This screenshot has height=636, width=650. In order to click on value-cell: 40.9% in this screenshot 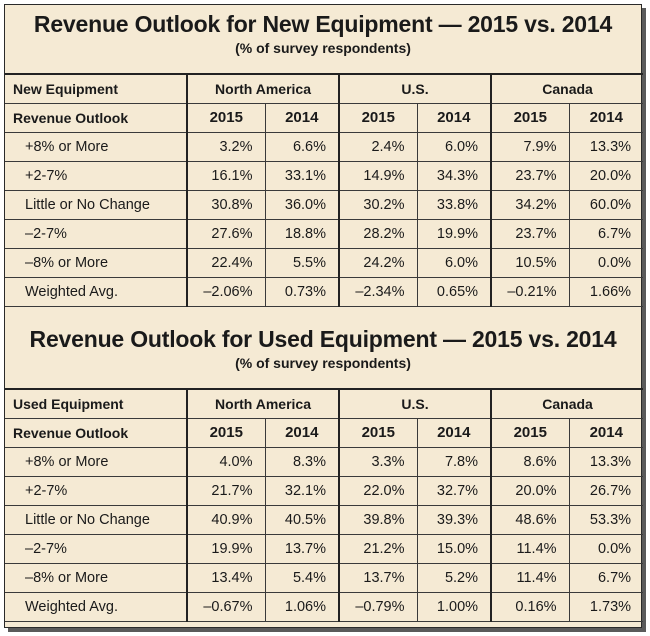, I will do `click(226, 519)`.